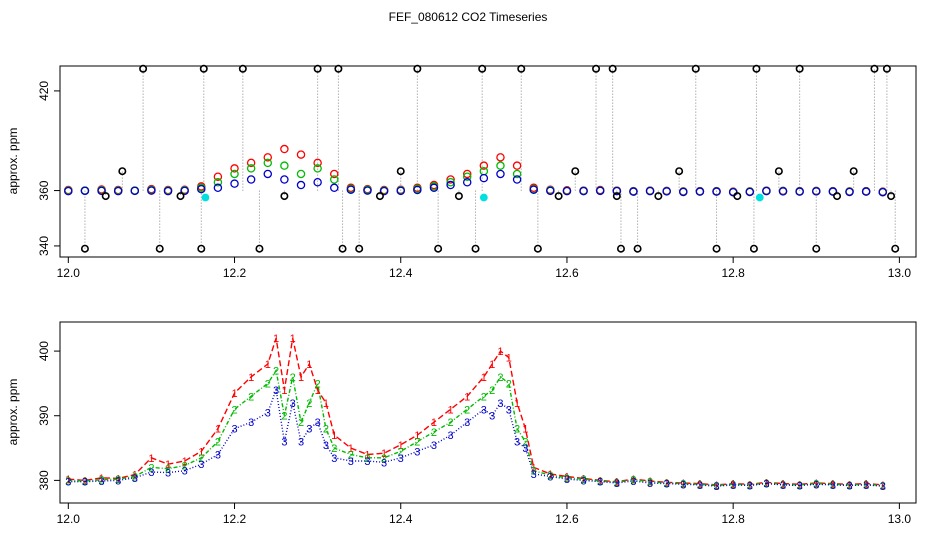 Image resolution: width=936 pixels, height=540 pixels. I want to click on bottom-panel-x-axis: 12.0 12.2 12.4 12.6 12.8 13.0, so click(484, 514).